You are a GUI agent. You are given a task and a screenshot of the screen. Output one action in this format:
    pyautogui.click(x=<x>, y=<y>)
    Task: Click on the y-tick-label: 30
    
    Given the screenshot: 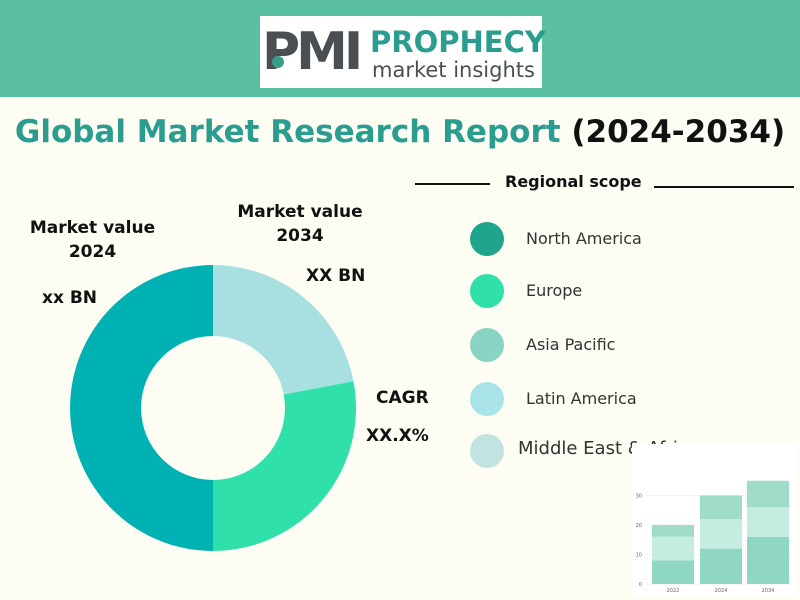 What is the action you would take?
    pyautogui.click(x=639, y=497)
    